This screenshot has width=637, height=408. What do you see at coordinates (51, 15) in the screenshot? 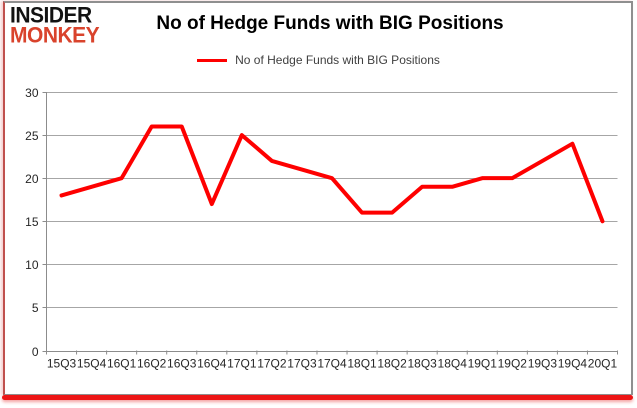
I see `logo-line1: INSIDER` at bounding box center [51, 15].